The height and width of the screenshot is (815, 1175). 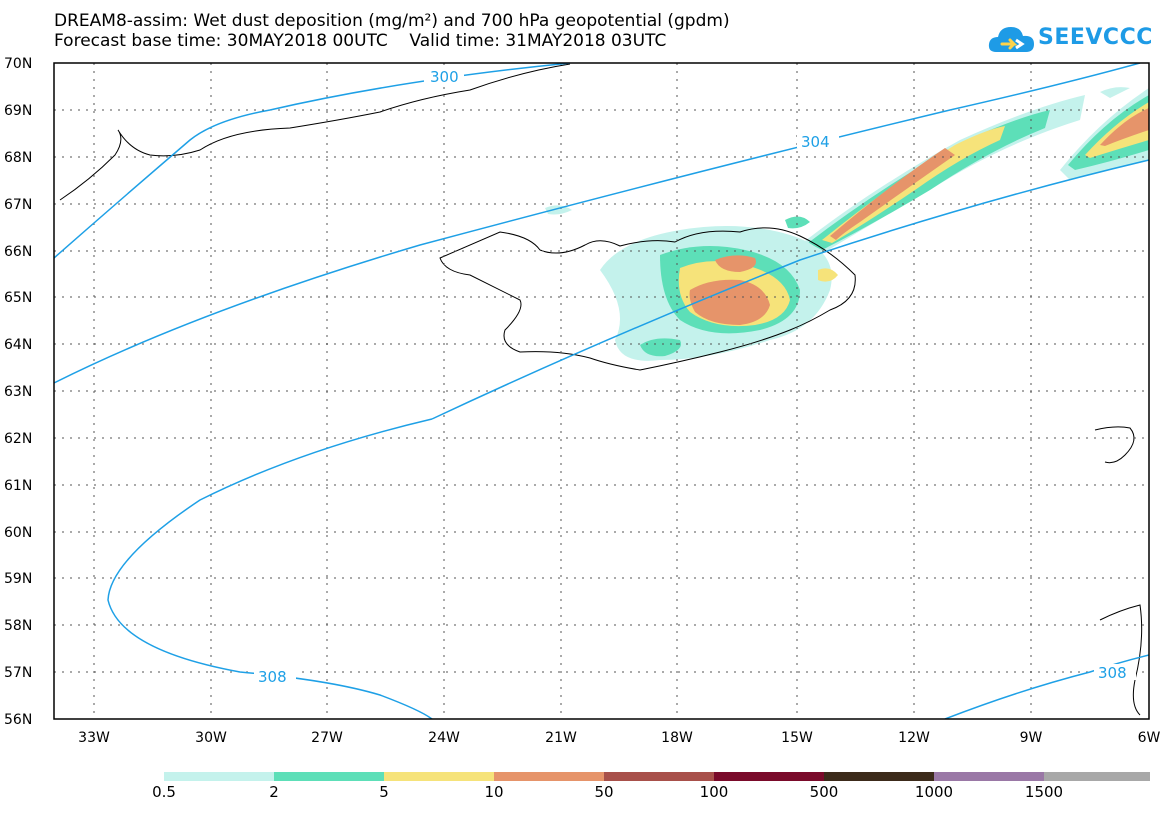 I want to click on colorbar-label: 1500, so click(x=1044, y=792).